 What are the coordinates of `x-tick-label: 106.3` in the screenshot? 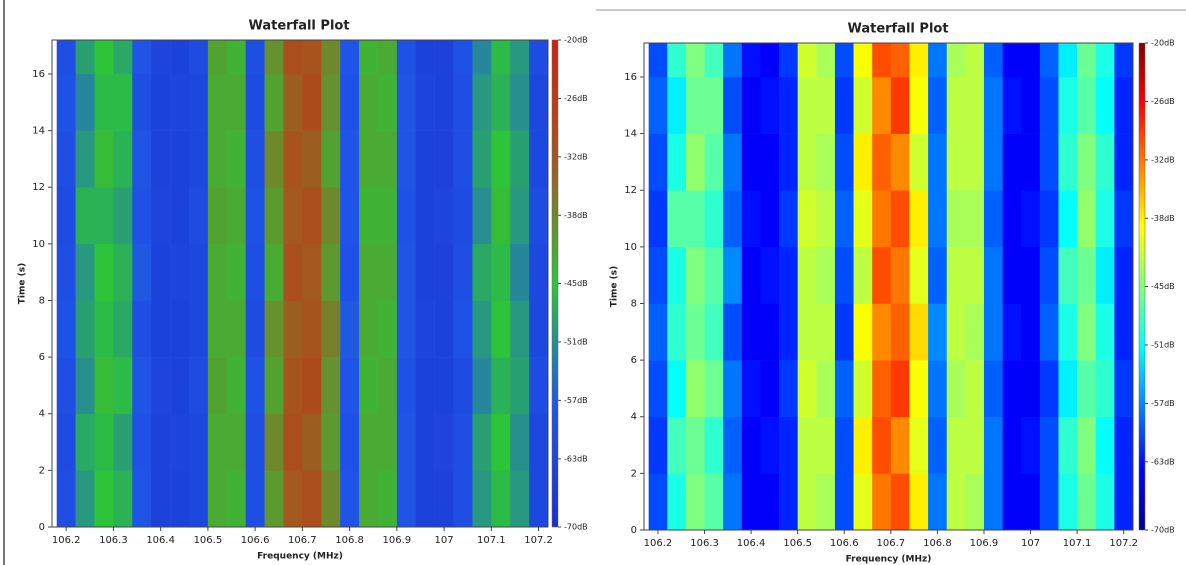 It's located at (704, 543).